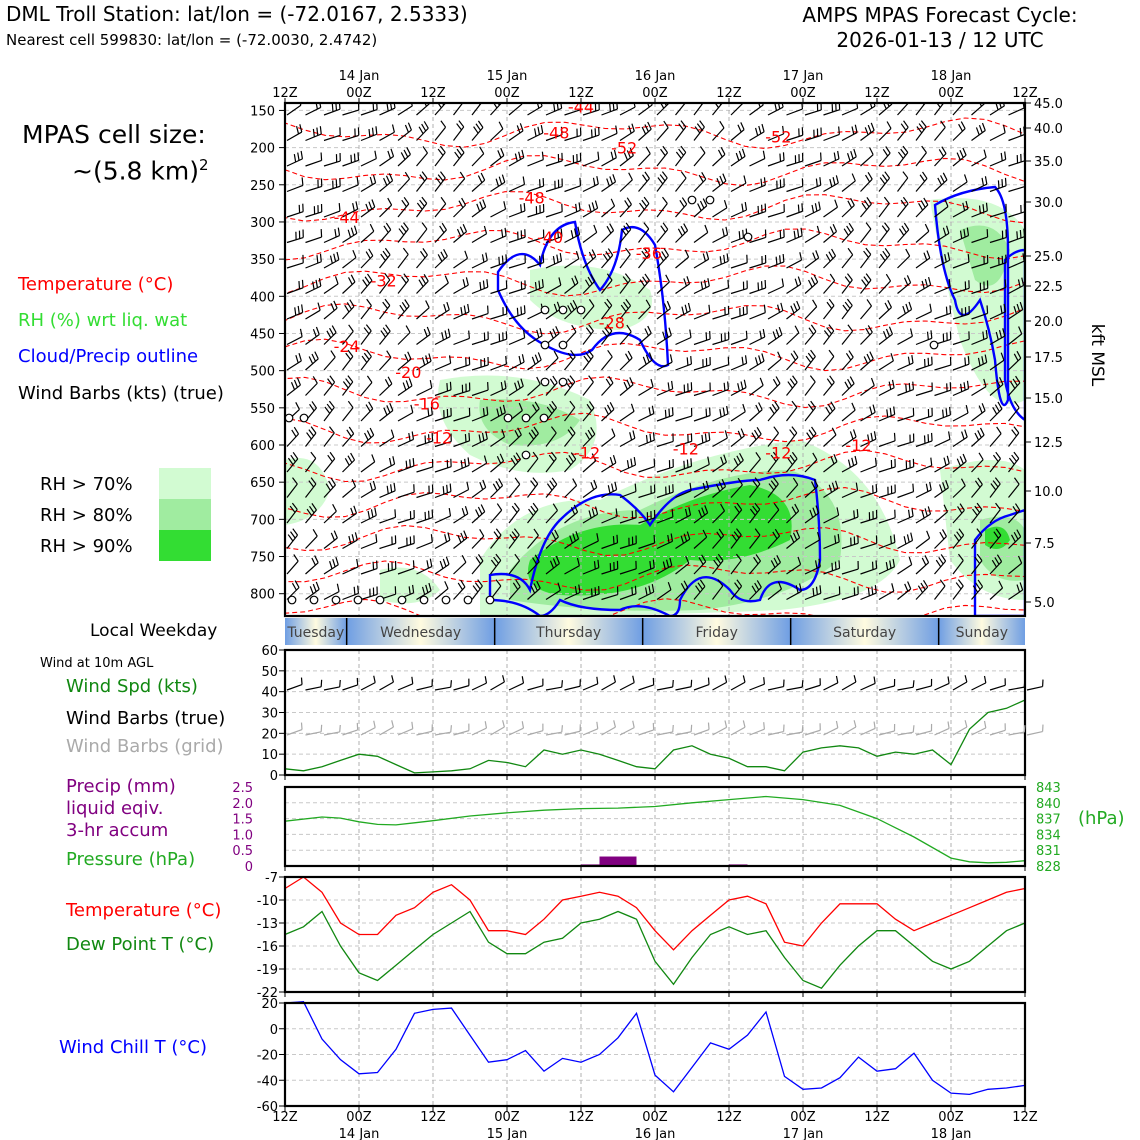 The height and width of the screenshot is (1140, 1140). I want to click on pressure-tick-label: 500, so click(262, 372).